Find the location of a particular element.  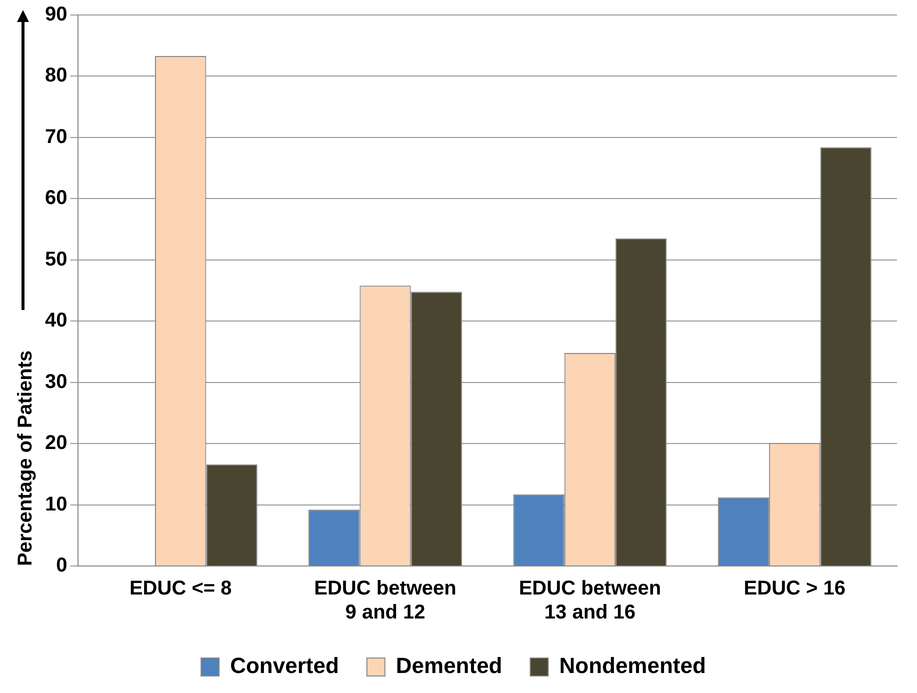

legend-label: Nondemented is located at coordinates (632, 665).